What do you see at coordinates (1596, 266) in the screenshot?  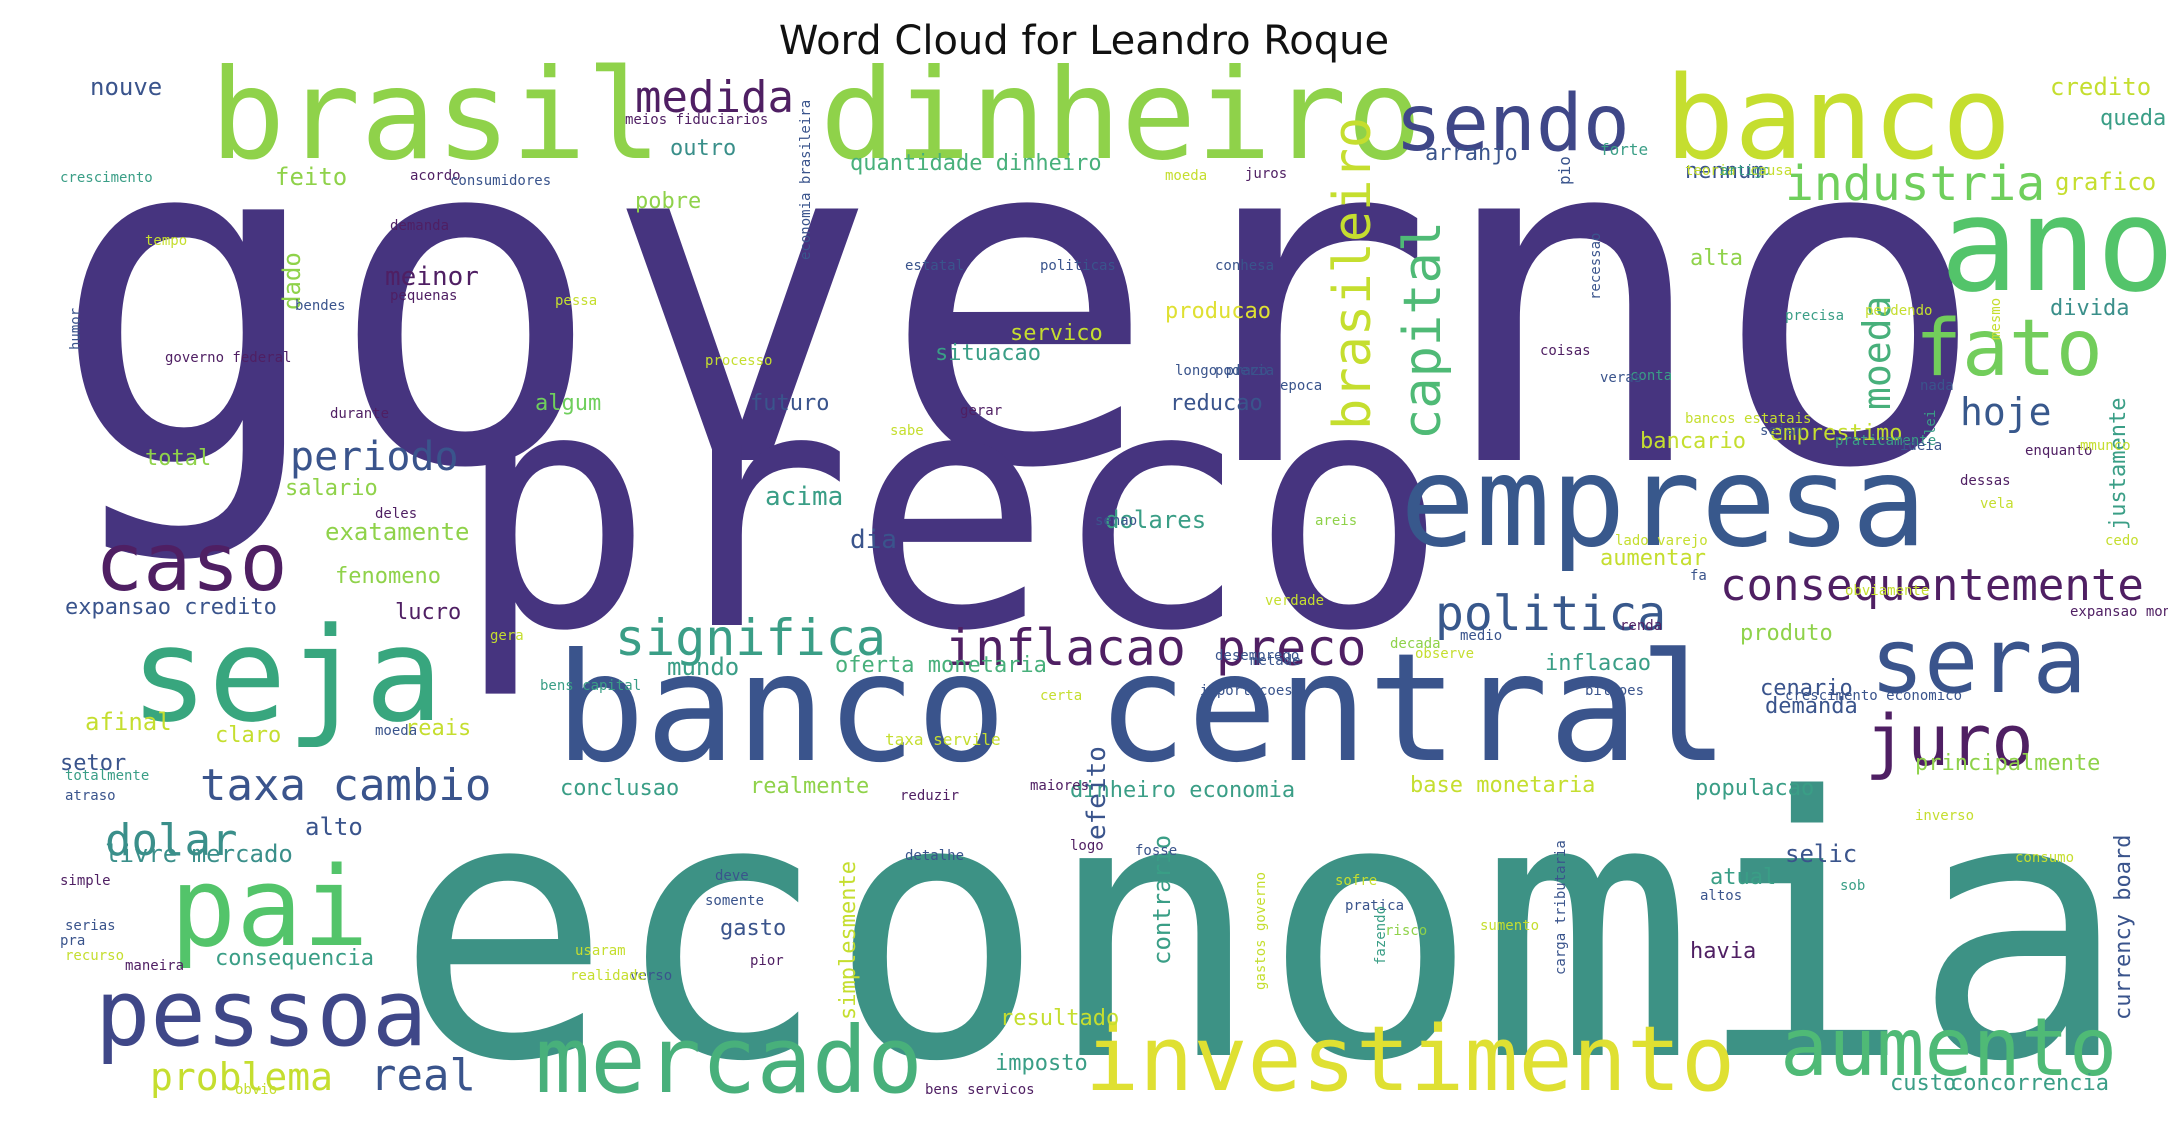 I see `word-recessao: recessao` at bounding box center [1596, 266].